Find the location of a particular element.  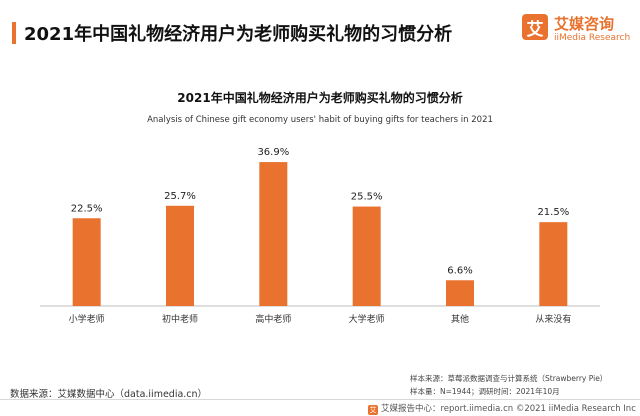

brand: 艾 艾媒咨询 iiMedia Research is located at coordinates (578, 32).